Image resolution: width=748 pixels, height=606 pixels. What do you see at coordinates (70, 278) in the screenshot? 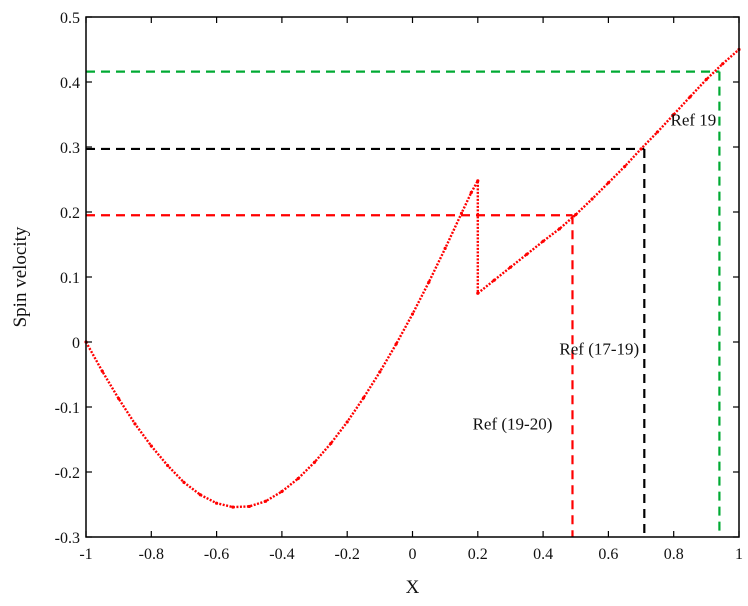
I see `y-tick-label: 0.1` at bounding box center [70, 278].